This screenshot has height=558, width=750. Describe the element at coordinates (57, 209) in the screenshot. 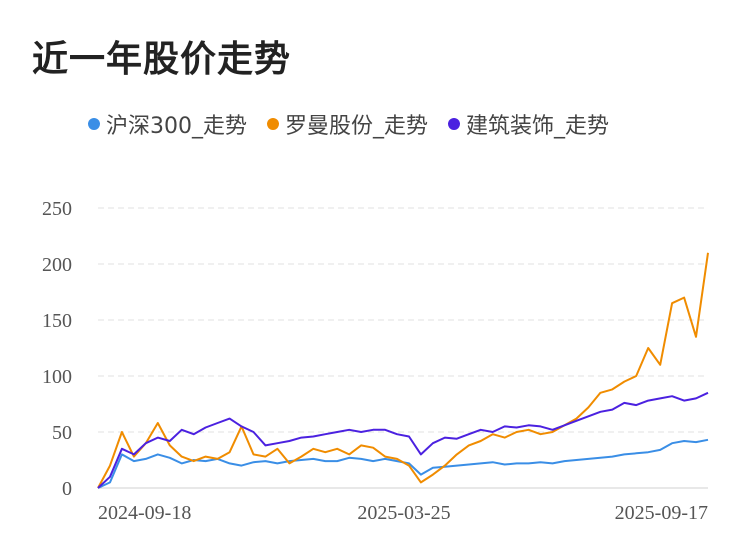

I see `y-tick-label: 250` at that location.